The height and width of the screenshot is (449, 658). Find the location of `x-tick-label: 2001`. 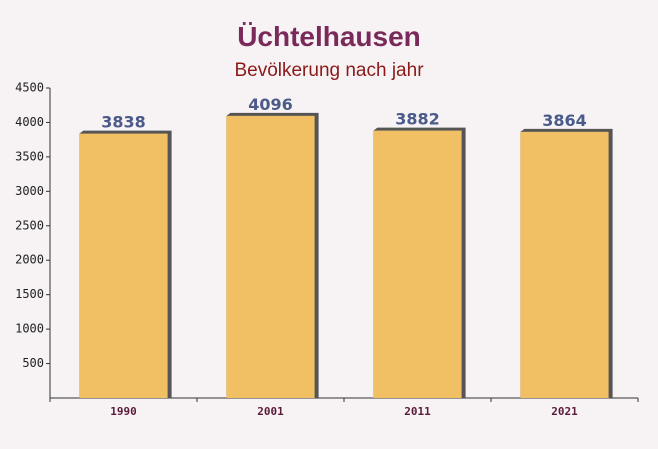

x-tick-label: 2001 is located at coordinates (270, 411).